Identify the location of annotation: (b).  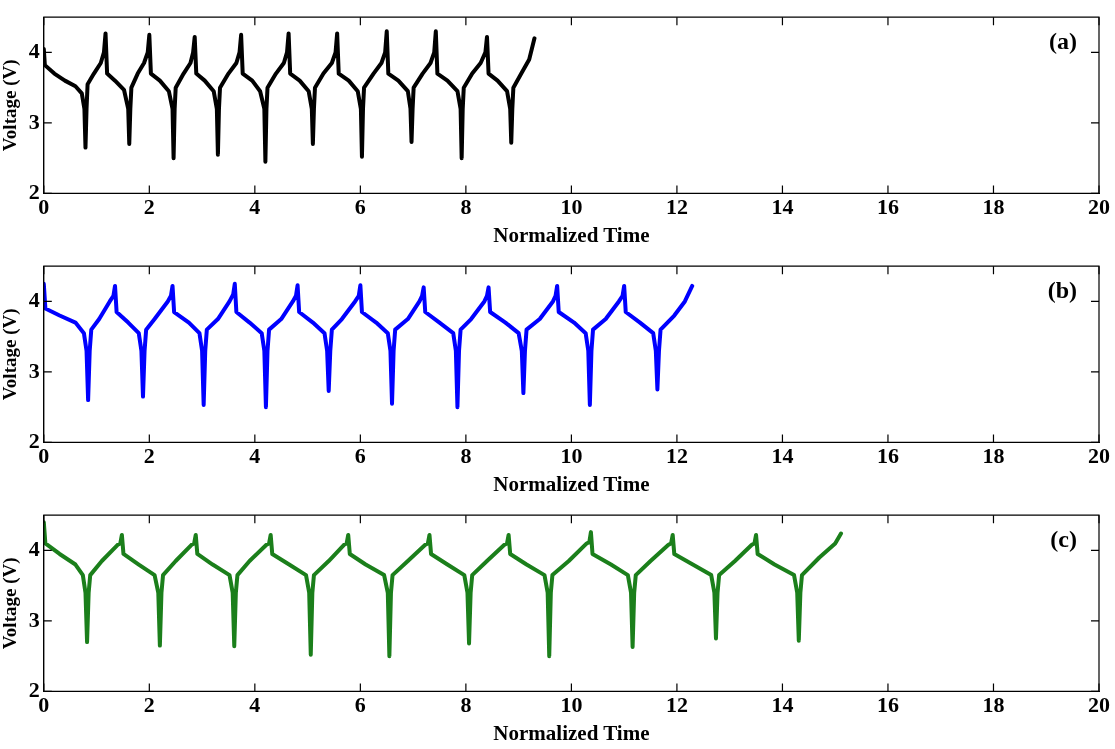
(1062, 290).